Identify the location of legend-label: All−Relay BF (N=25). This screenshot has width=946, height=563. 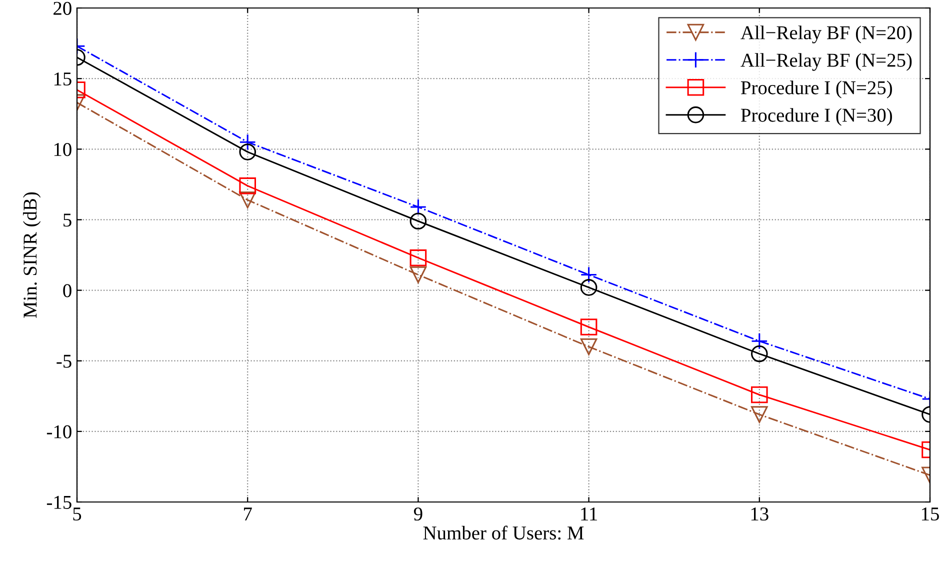
(826, 62).